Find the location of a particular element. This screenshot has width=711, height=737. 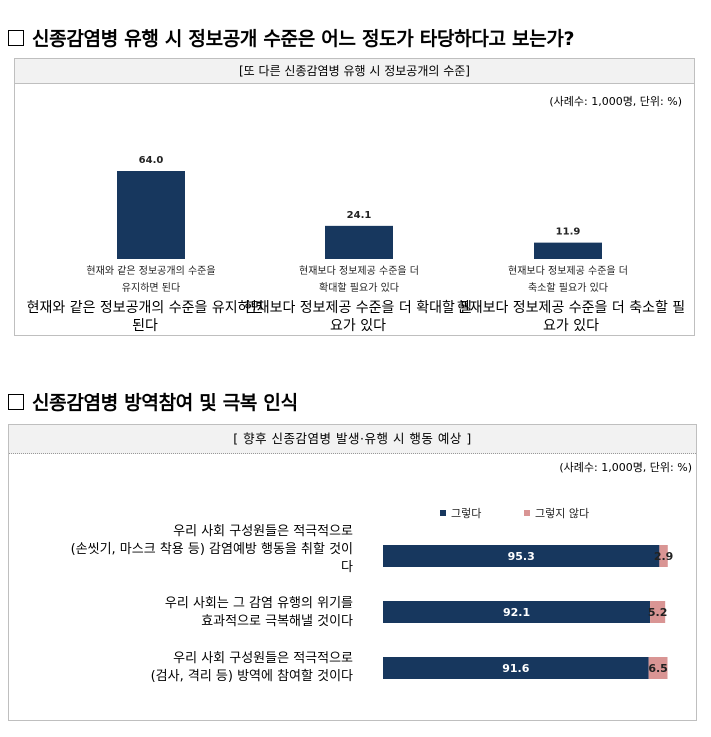

panel-title: [또 다른 신종감염병 유행 시 정보공개의 수준] is located at coordinates (354, 71).